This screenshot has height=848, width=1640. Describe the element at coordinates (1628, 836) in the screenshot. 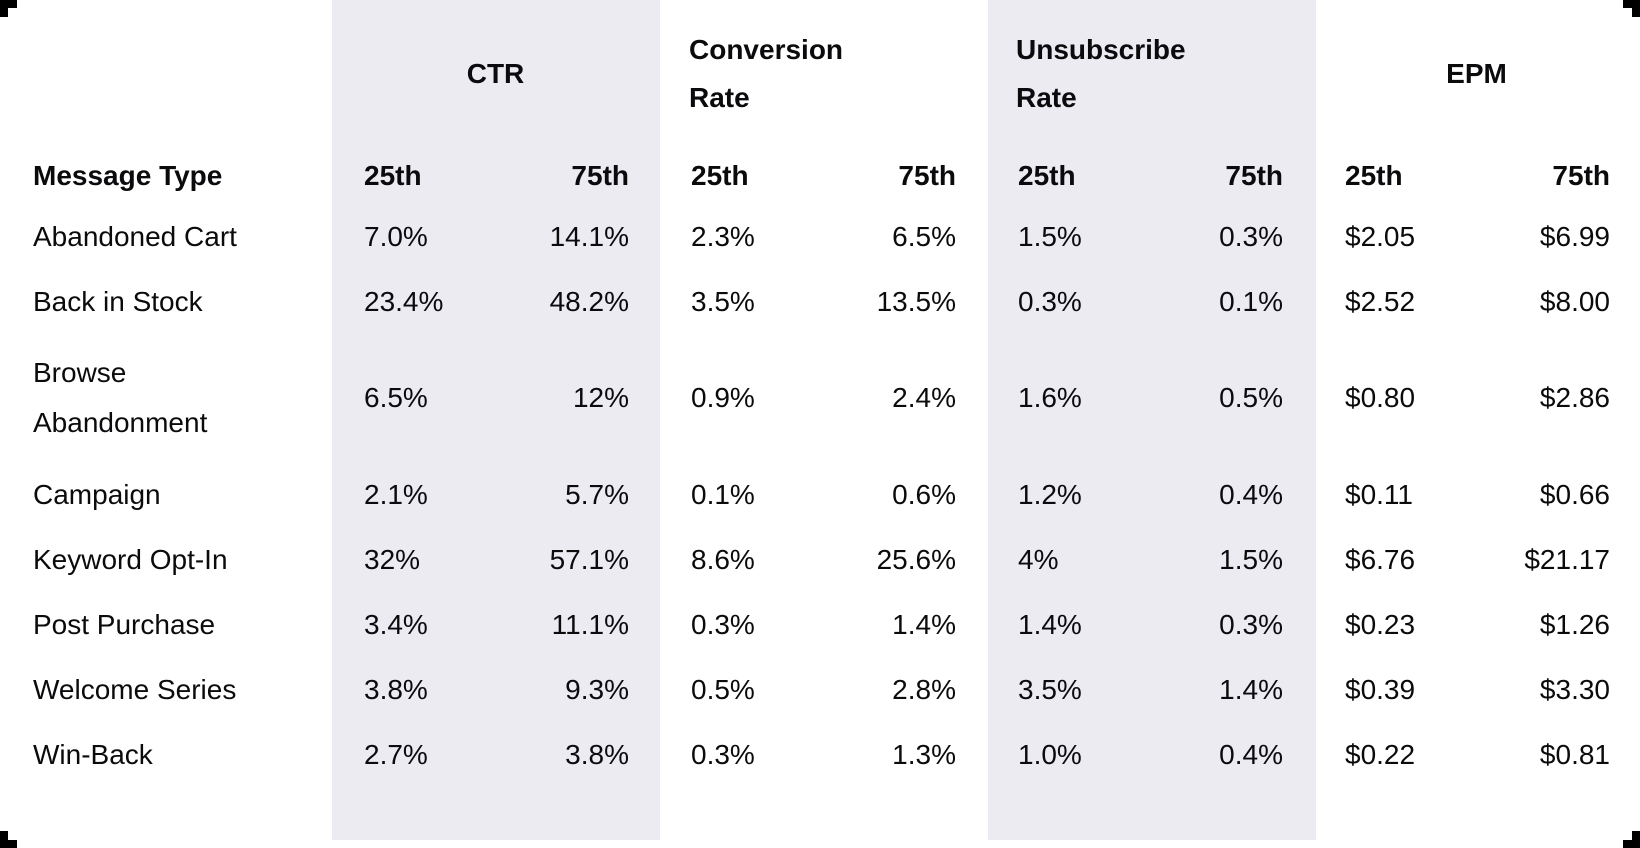

I see `crop-corner-mark-bottom-right` at that location.